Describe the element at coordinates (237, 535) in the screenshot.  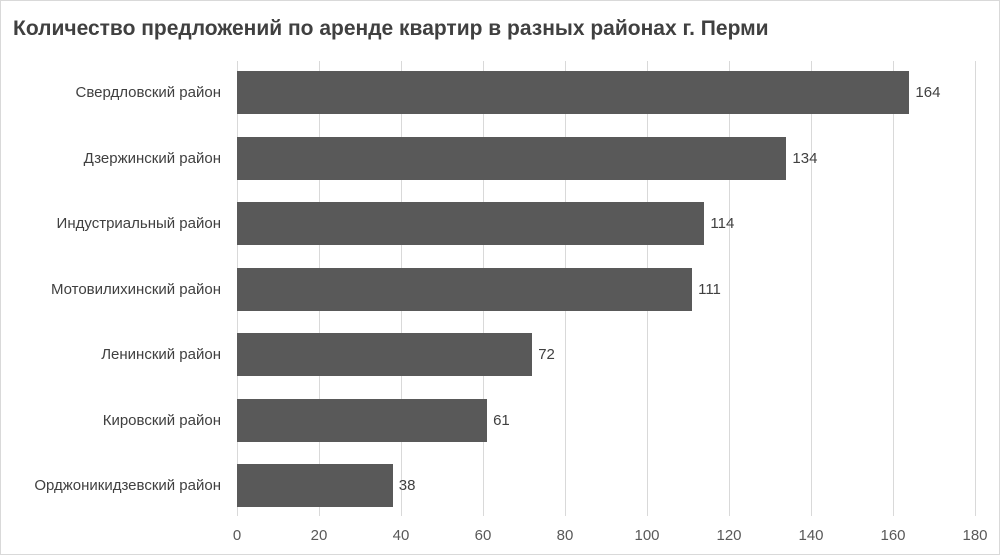
I see `x-tick-label: 0` at that location.